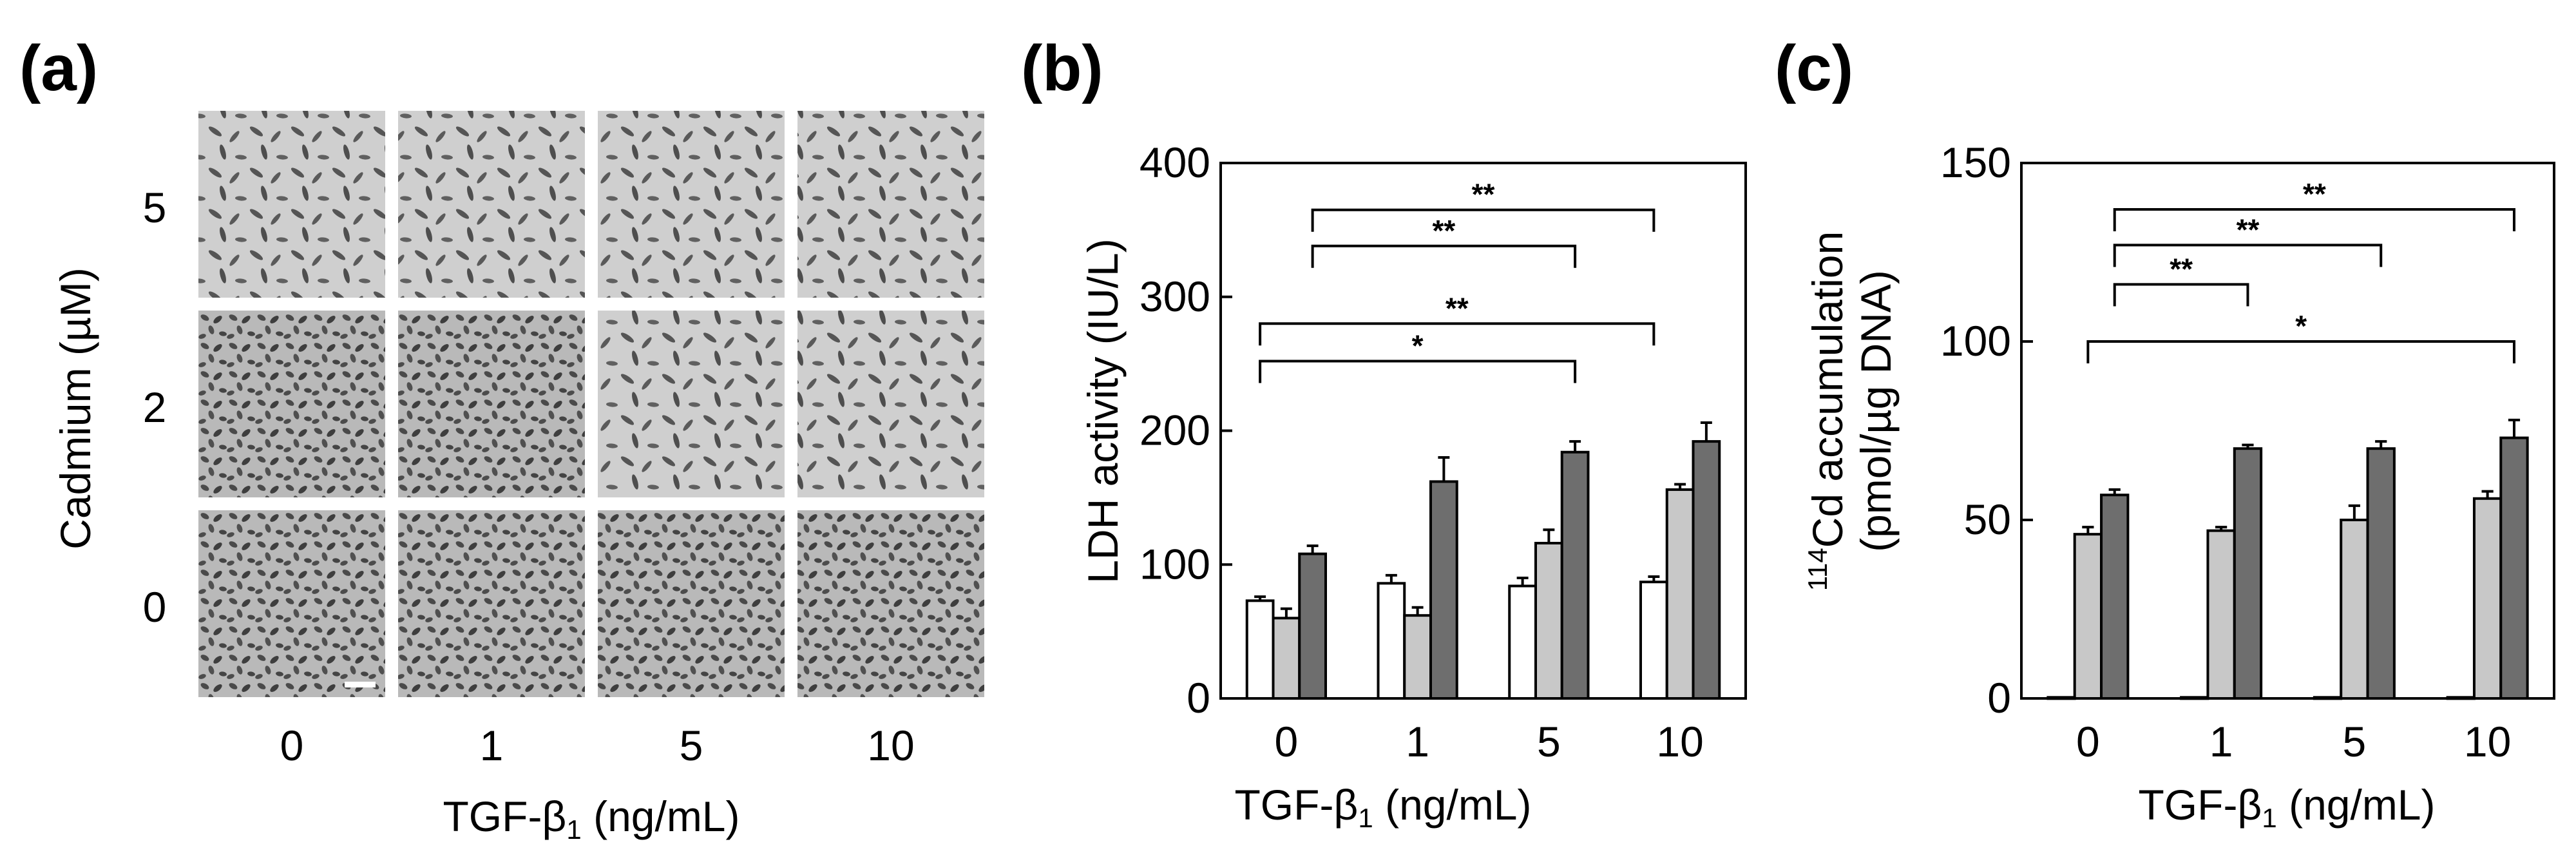 The image size is (2576, 864). I want to click on panel-c-xlabel: TGF-β1 (ng/mL), so click(2286, 807).